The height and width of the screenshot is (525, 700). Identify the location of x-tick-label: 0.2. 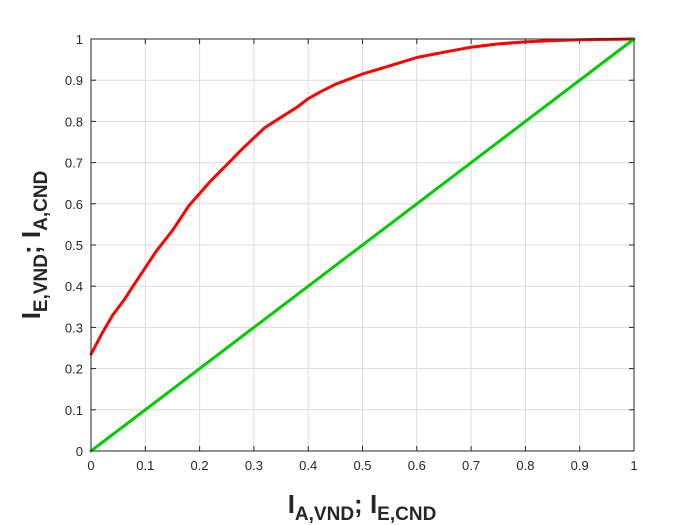
(200, 465).